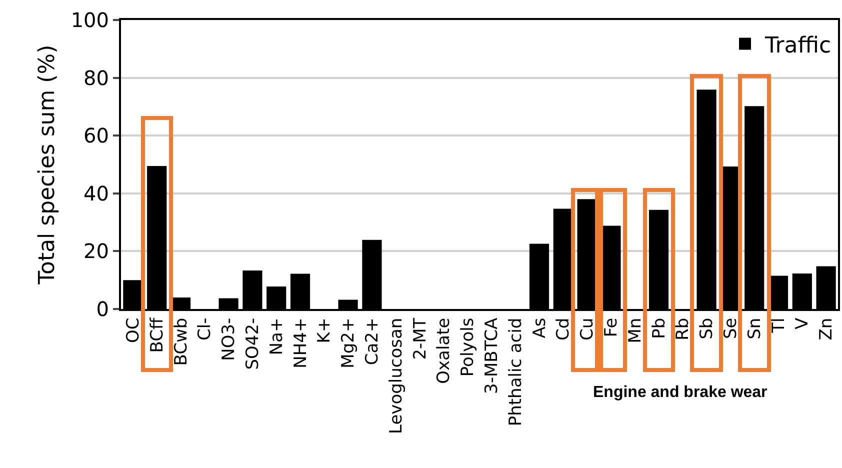 This screenshot has height=468, width=842. What do you see at coordinates (96, 78) in the screenshot?
I see `y-tick-label: 80` at bounding box center [96, 78].